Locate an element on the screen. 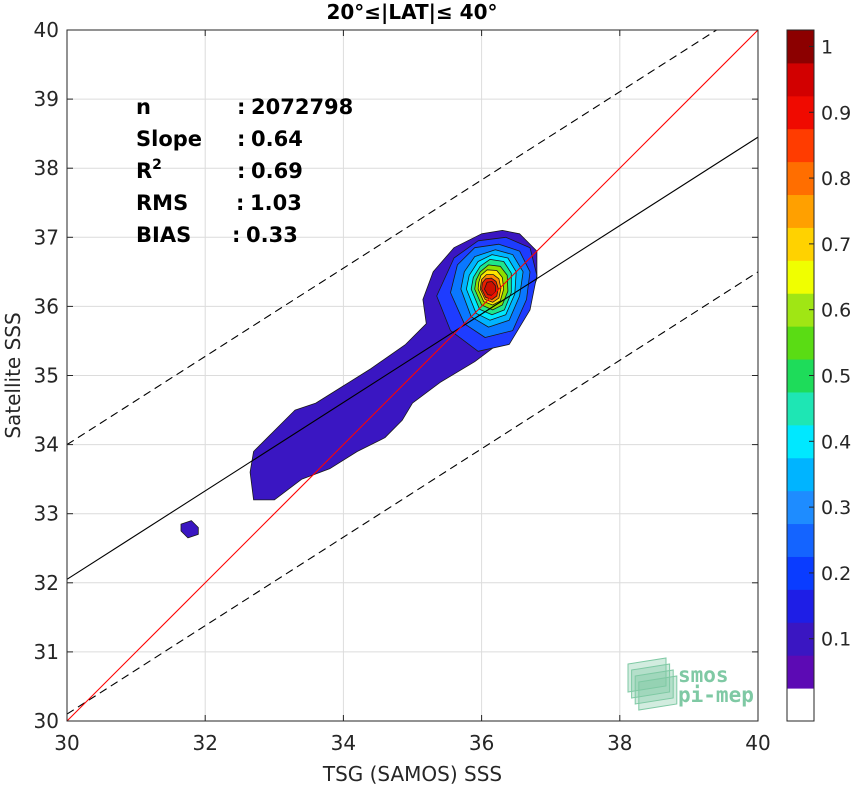  x-tick-label-0: 30 is located at coordinates (66, 743).